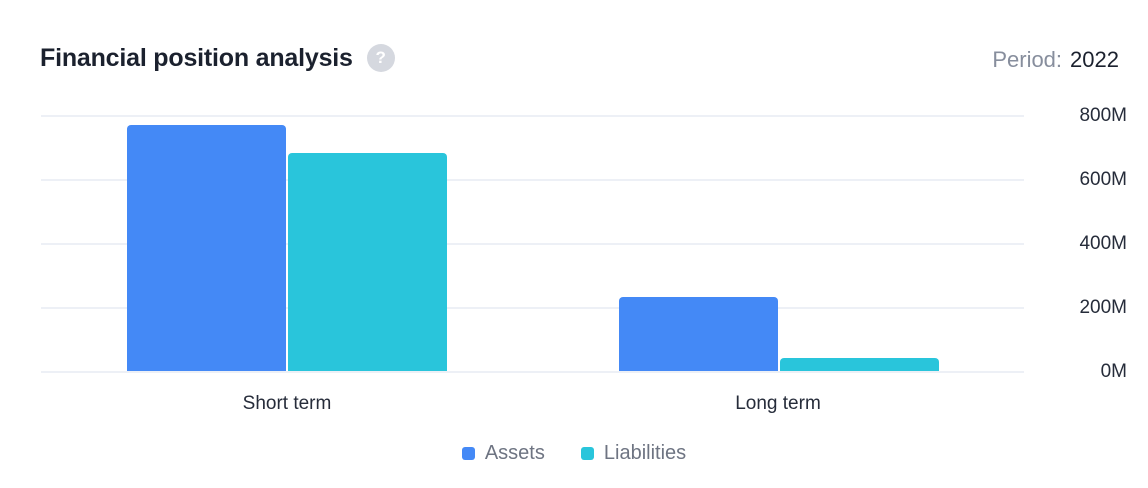 This screenshot has height=488, width=1148. Describe the element at coordinates (1103, 115) in the screenshot. I see `y-tick-label: 800M` at that location.